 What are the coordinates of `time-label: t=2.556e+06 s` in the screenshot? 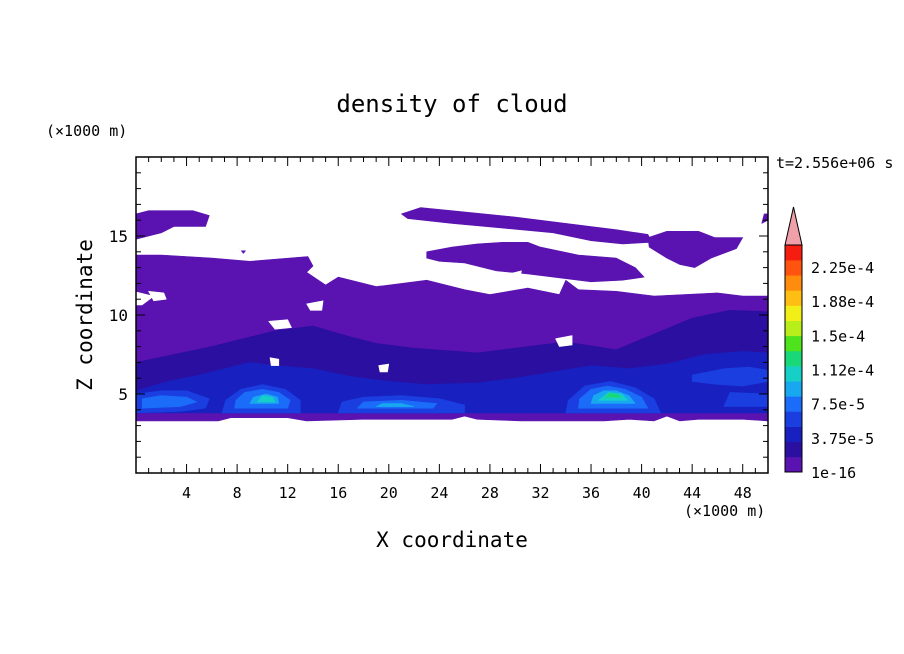 It's located at (834, 163).